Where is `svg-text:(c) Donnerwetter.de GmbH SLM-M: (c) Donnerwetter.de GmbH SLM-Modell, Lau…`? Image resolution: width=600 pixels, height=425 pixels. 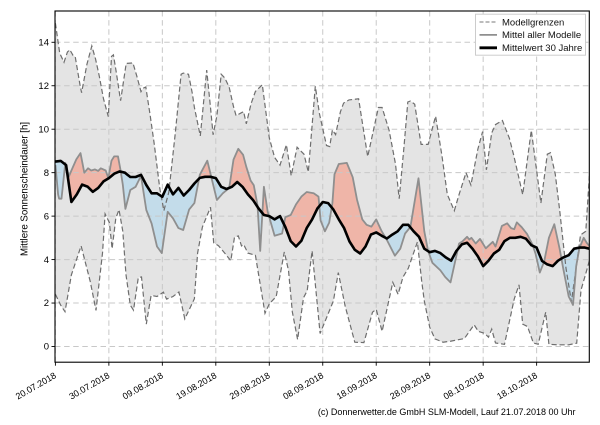
svg-text:(c) Donnerwetter.de GmbH SLM-M: (c) Donnerwetter.de GmbH SLM-Modell, Lau… is located at coordinates (447, 412).